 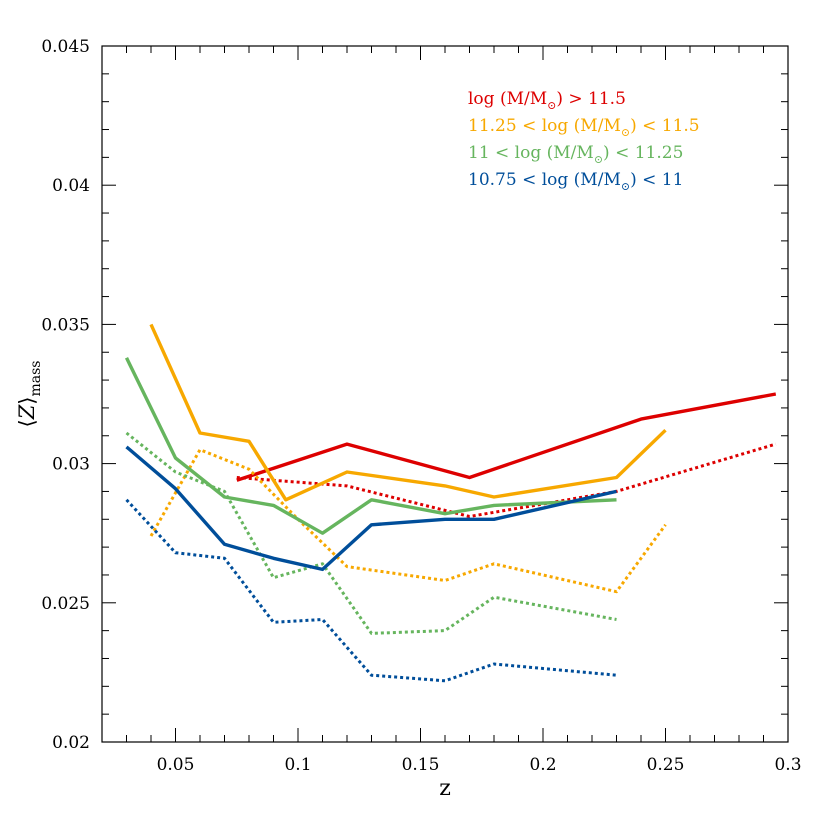 I want to click on legend-entry-1: 11.25 < log (M/M⊙) < 11.5, so click(x=584, y=127).